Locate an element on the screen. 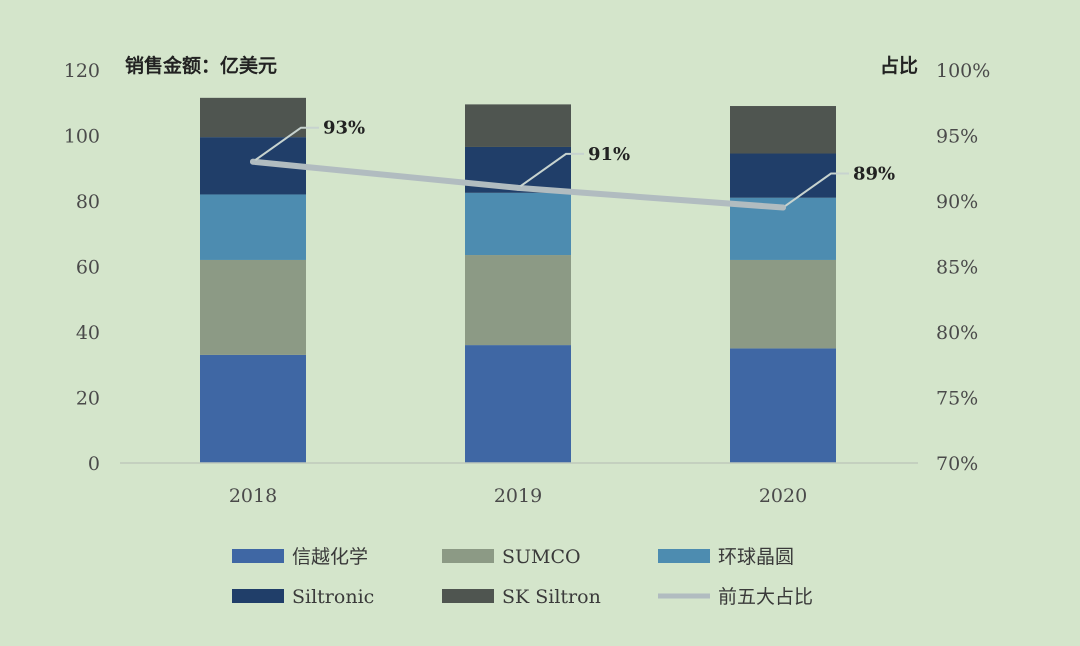 Image resolution: width=1080 pixels, height=646 pixels. y2-tick-label: 100% is located at coordinates (963, 71).